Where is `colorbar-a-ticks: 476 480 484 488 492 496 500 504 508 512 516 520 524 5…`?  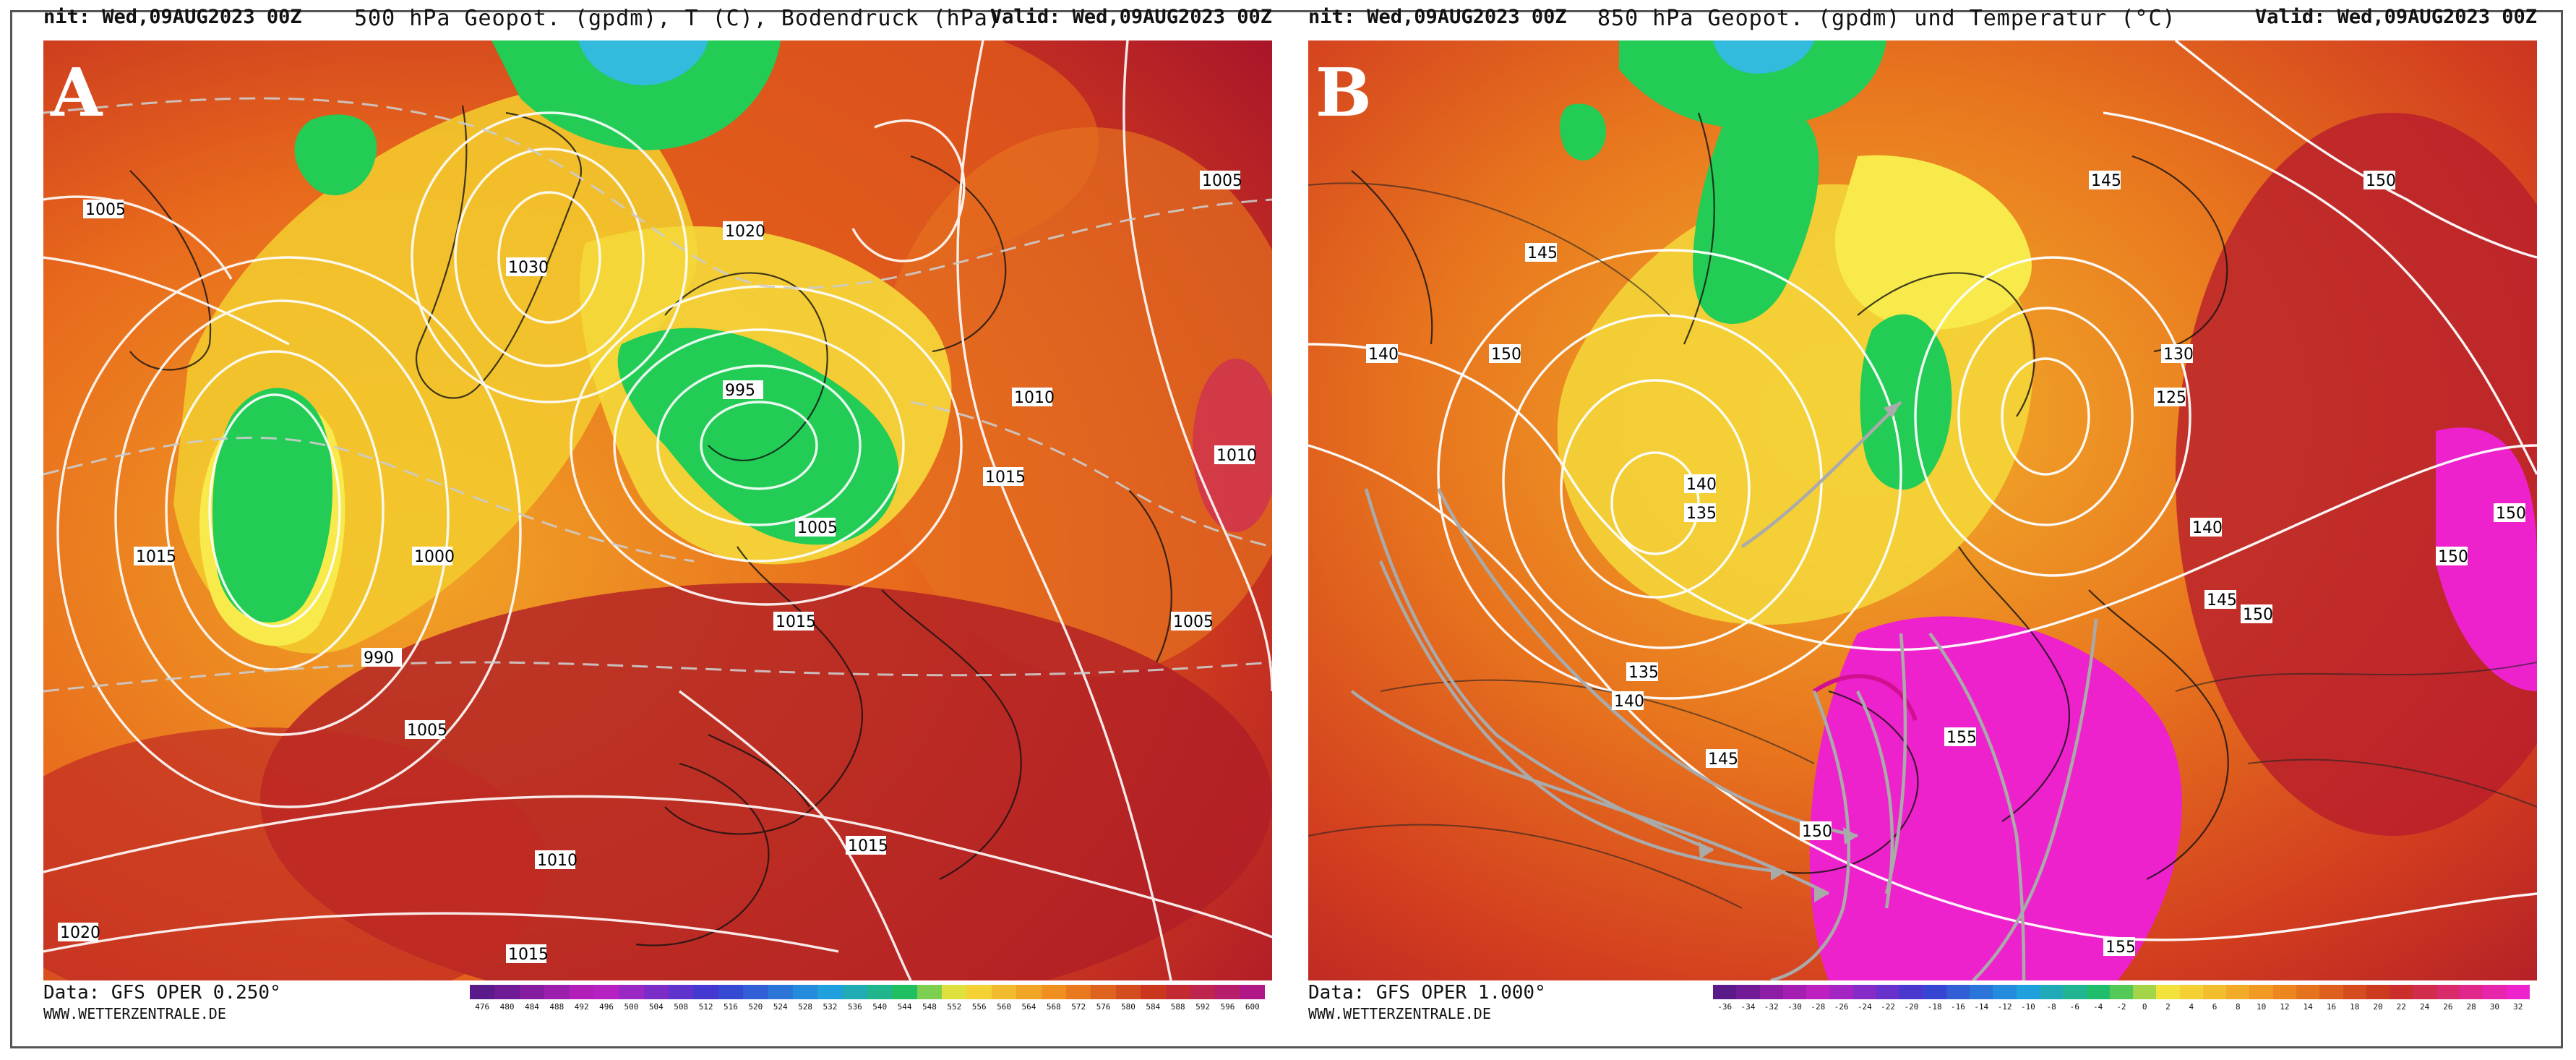 colorbar-a-ticks: 476 480 484 488 492 496 500 504 508 512 516 520 524 5… is located at coordinates (868, 1007).